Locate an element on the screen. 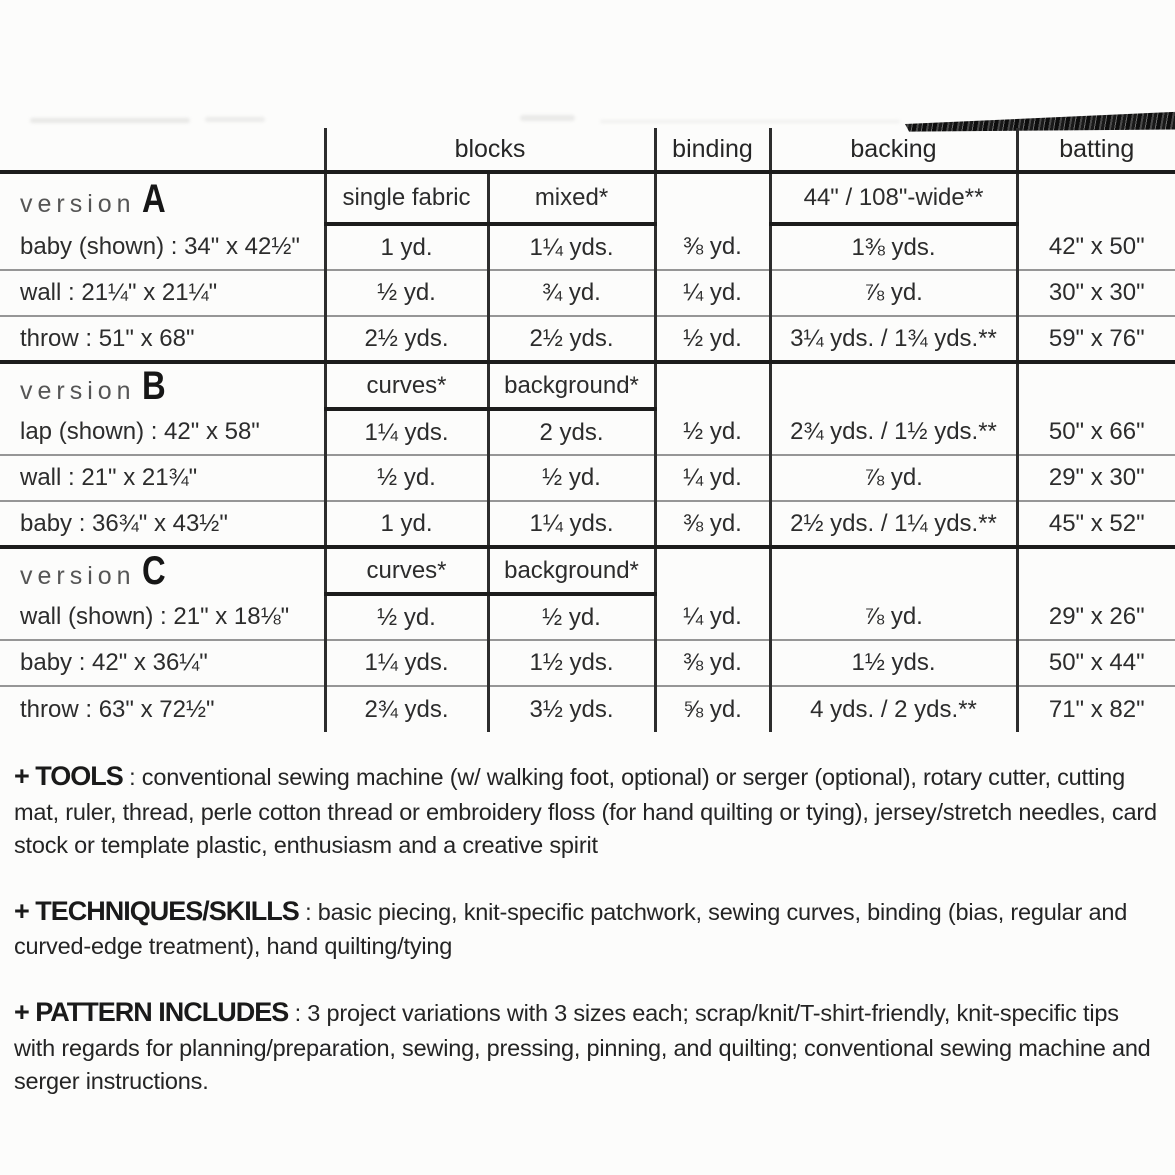  version-c-title: version C is located at coordinates (163, 570).